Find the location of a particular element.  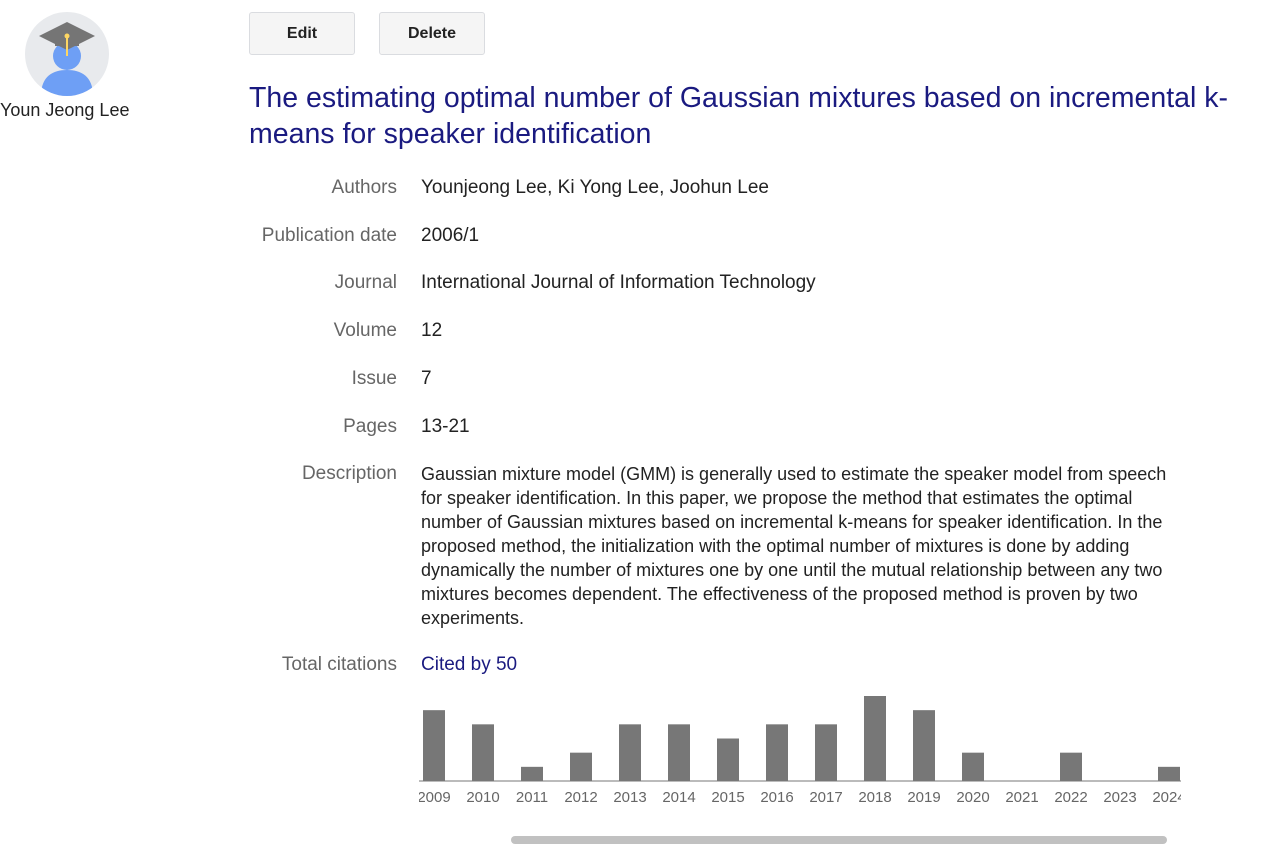

chart-bar-2016 is located at coordinates (777, 752).